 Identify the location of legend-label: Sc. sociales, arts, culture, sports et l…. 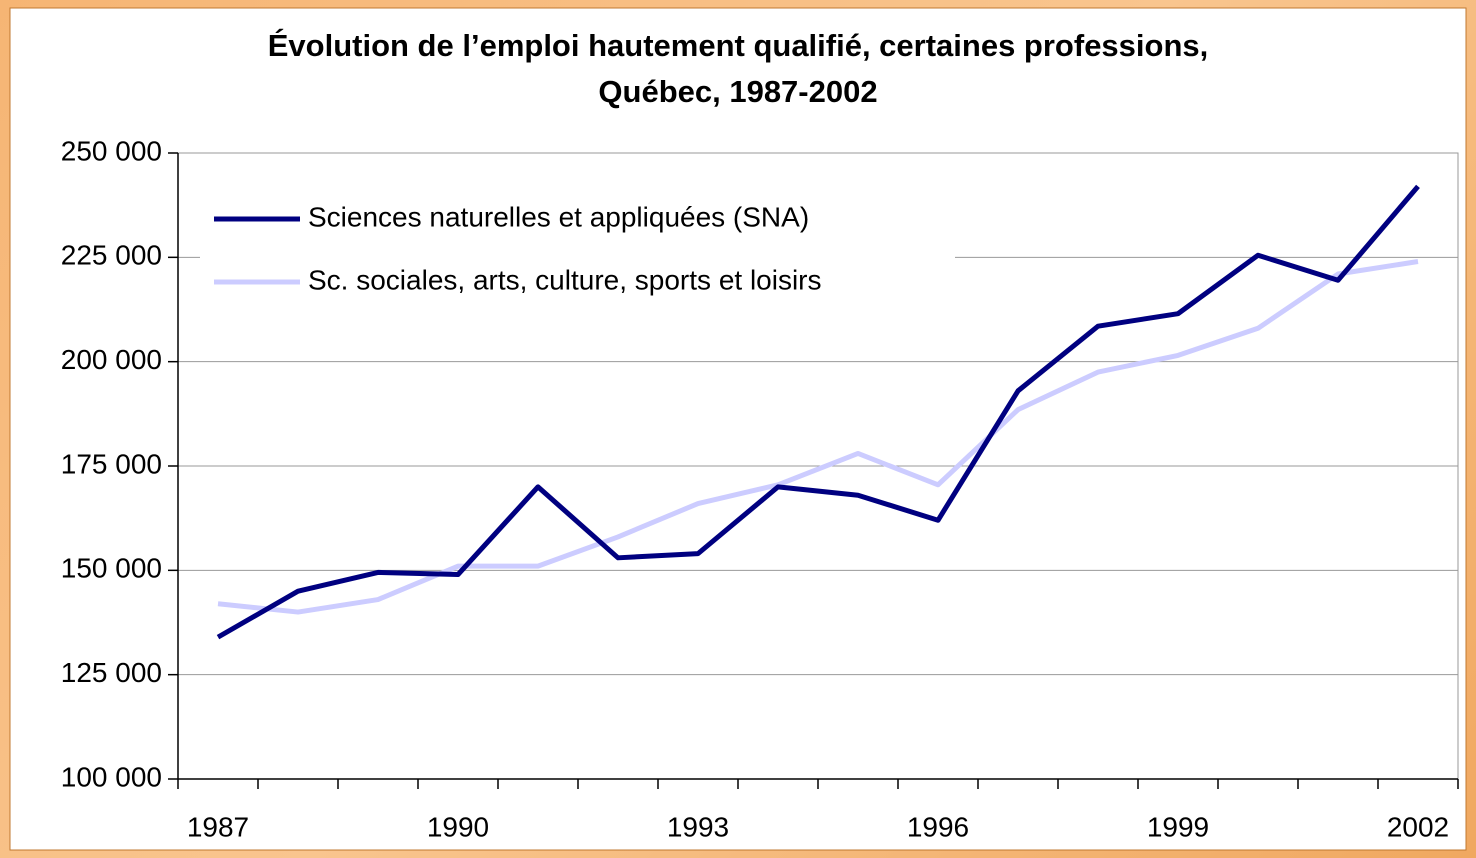
(565, 279).